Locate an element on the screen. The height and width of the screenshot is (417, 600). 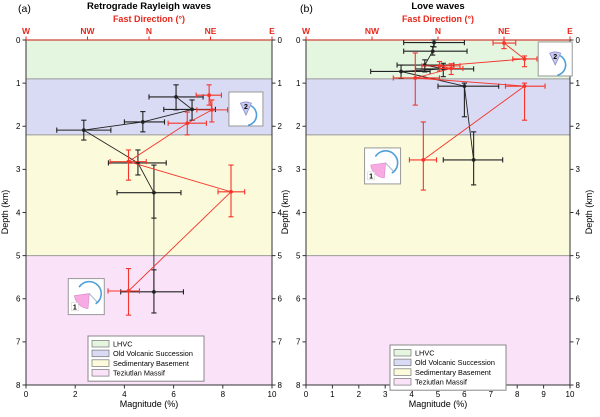
direction-wedge-violet is located at coordinates (245, 108).